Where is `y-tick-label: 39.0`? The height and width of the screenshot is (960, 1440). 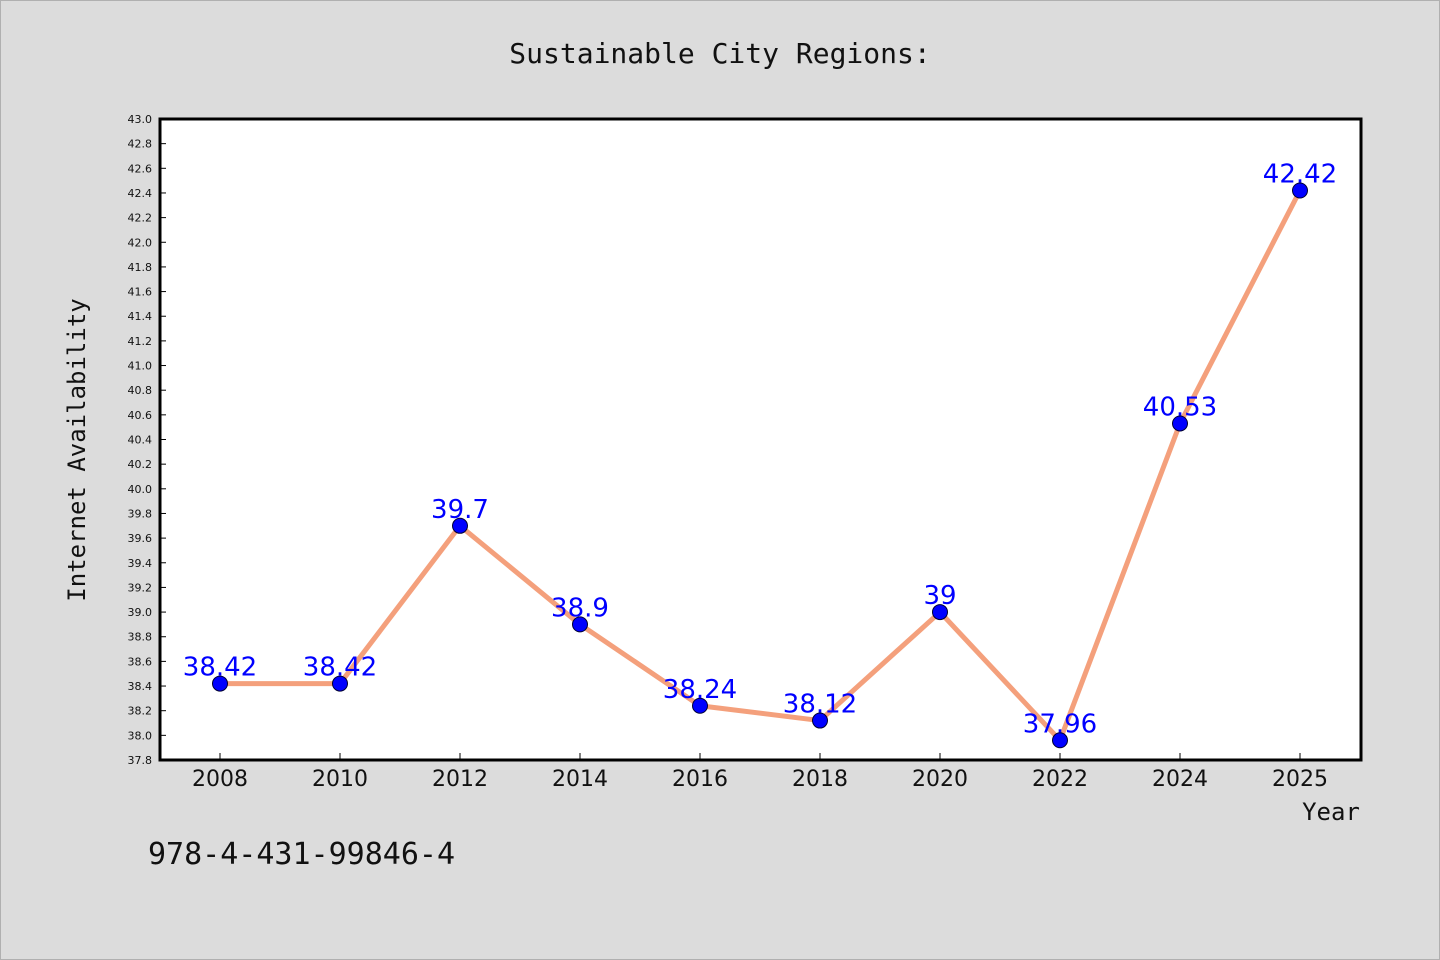 y-tick-label: 39.0 is located at coordinates (140, 612).